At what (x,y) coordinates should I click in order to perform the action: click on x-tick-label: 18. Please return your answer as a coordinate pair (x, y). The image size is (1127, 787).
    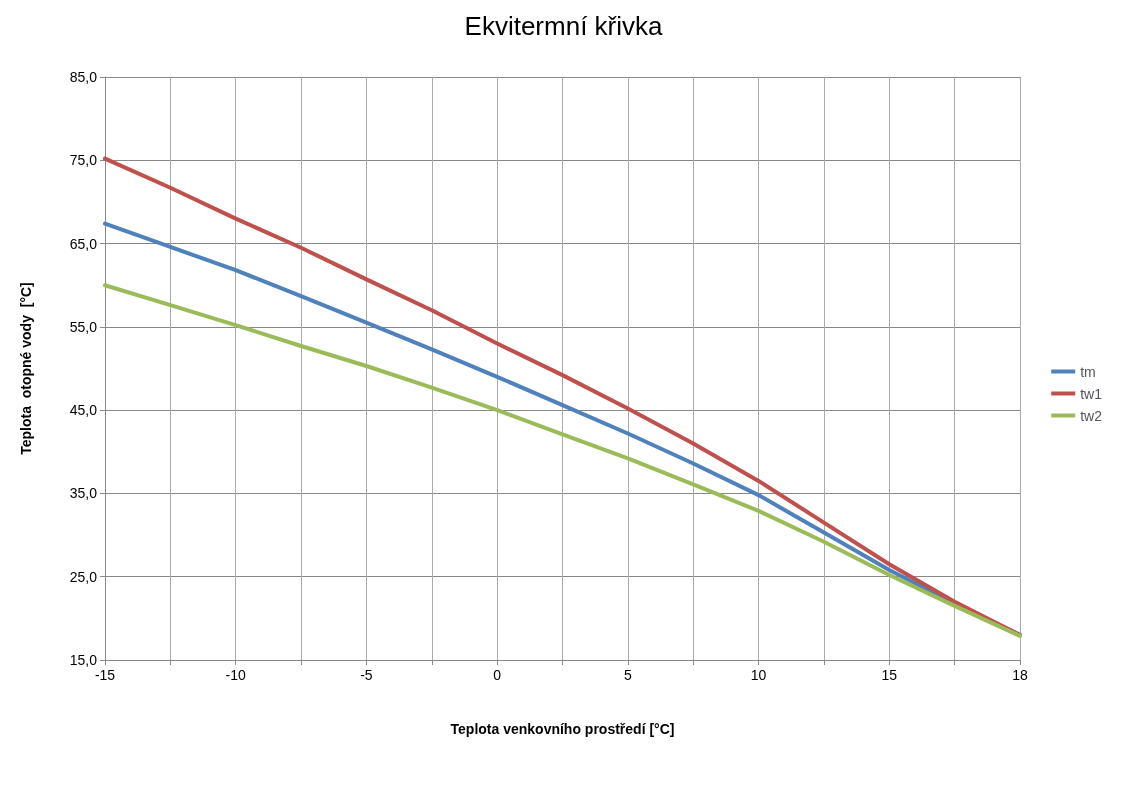
    Looking at the image, I should click on (1020, 675).